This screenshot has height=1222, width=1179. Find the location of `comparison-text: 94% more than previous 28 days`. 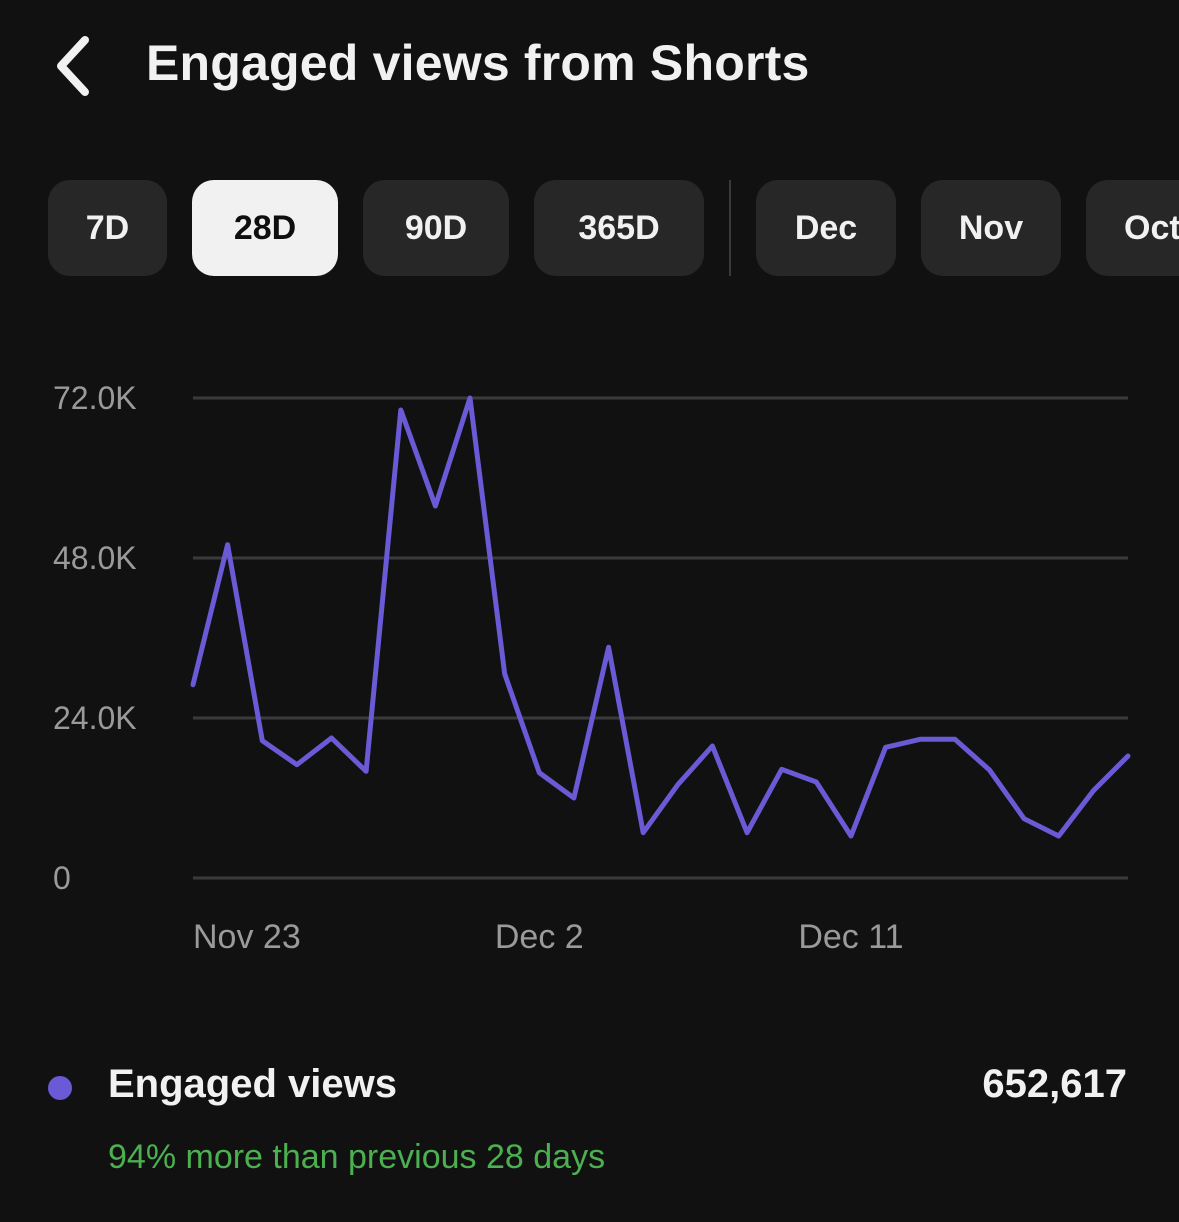

comparison-text: 94% more than previous 28 days is located at coordinates (357, 1157).